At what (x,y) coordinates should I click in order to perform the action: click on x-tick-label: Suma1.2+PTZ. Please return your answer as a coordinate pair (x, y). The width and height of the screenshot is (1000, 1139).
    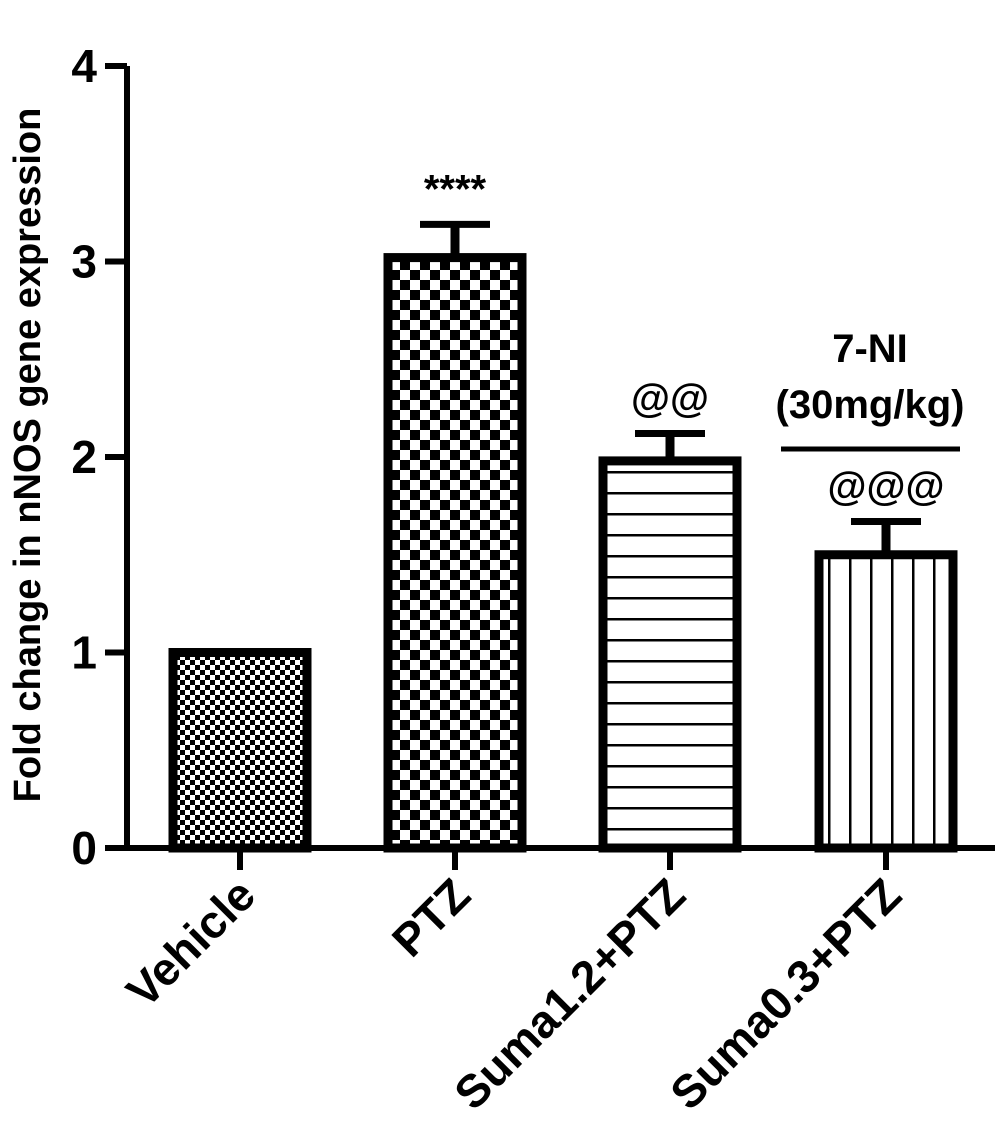
    Looking at the image, I should click on (569, 993).